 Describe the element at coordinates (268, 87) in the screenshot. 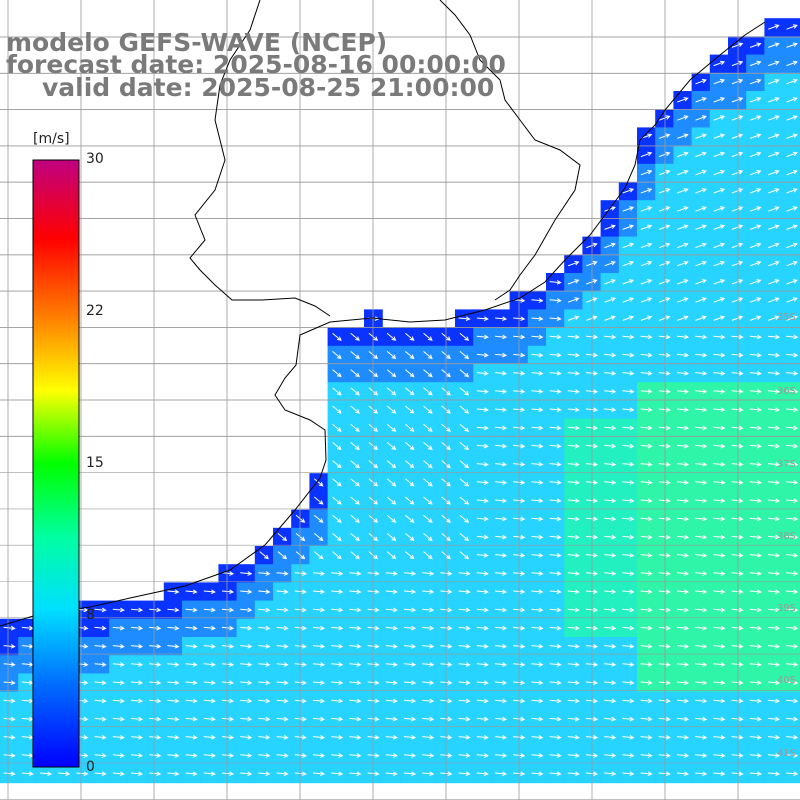

I see `valid-date: valid date: 2025-08-25 21:00:00` at that location.